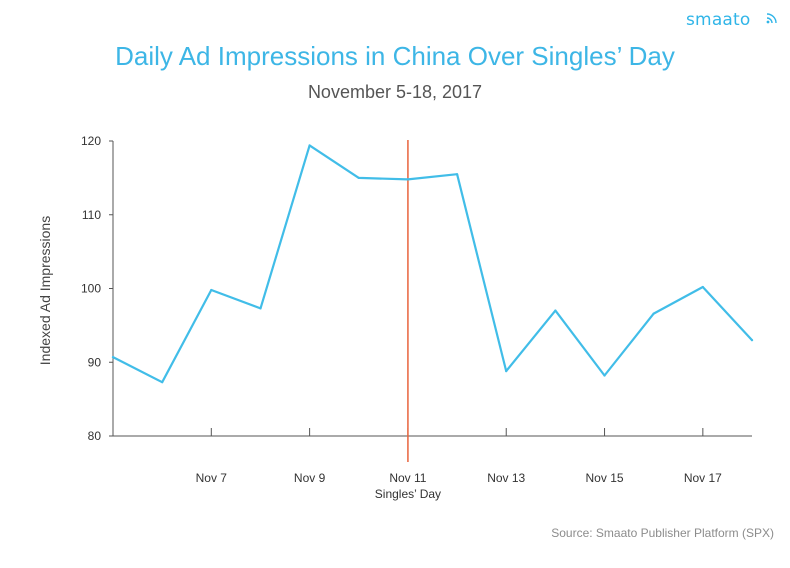 The image size is (790, 568). I want to click on y-tick-label: 110, so click(91, 215).